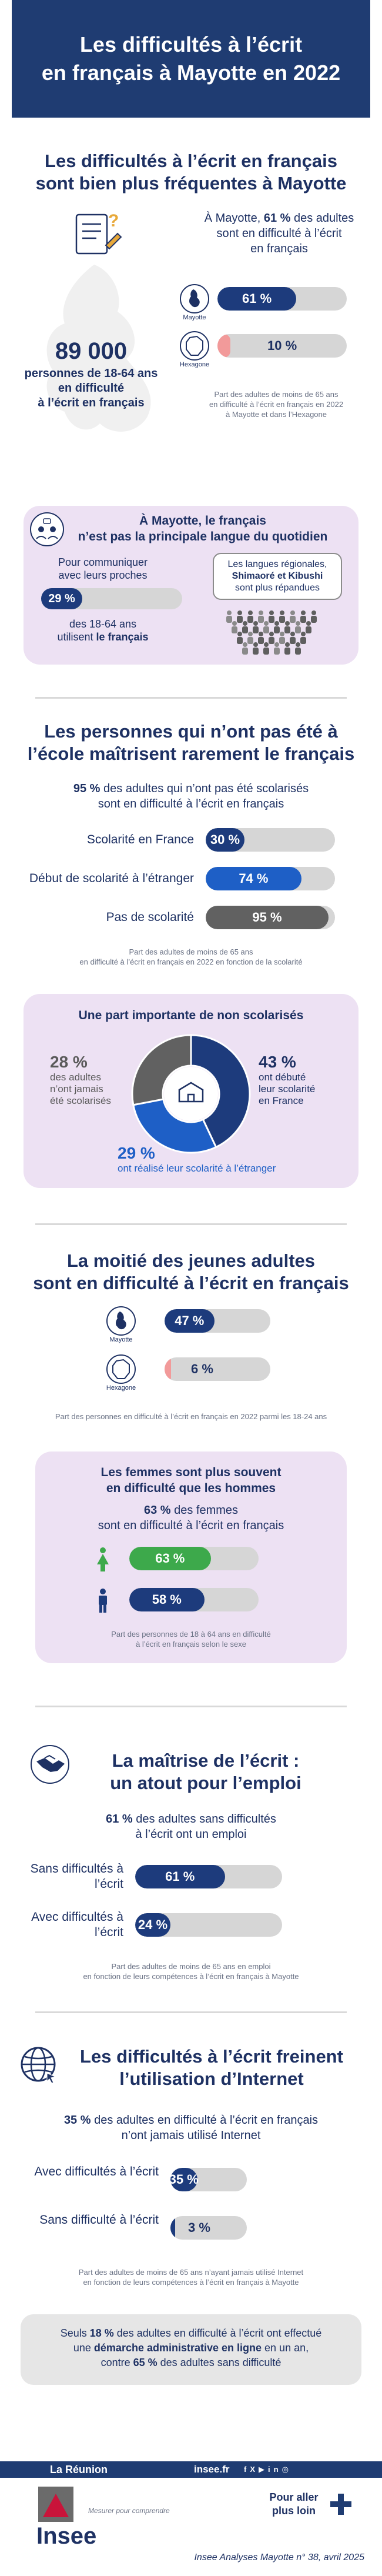 The width and height of the screenshot is (382, 2576). What do you see at coordinates (247, 2469) in the screenshot?
I see `facebook-icon: f` at bounding box center [247, 2469].